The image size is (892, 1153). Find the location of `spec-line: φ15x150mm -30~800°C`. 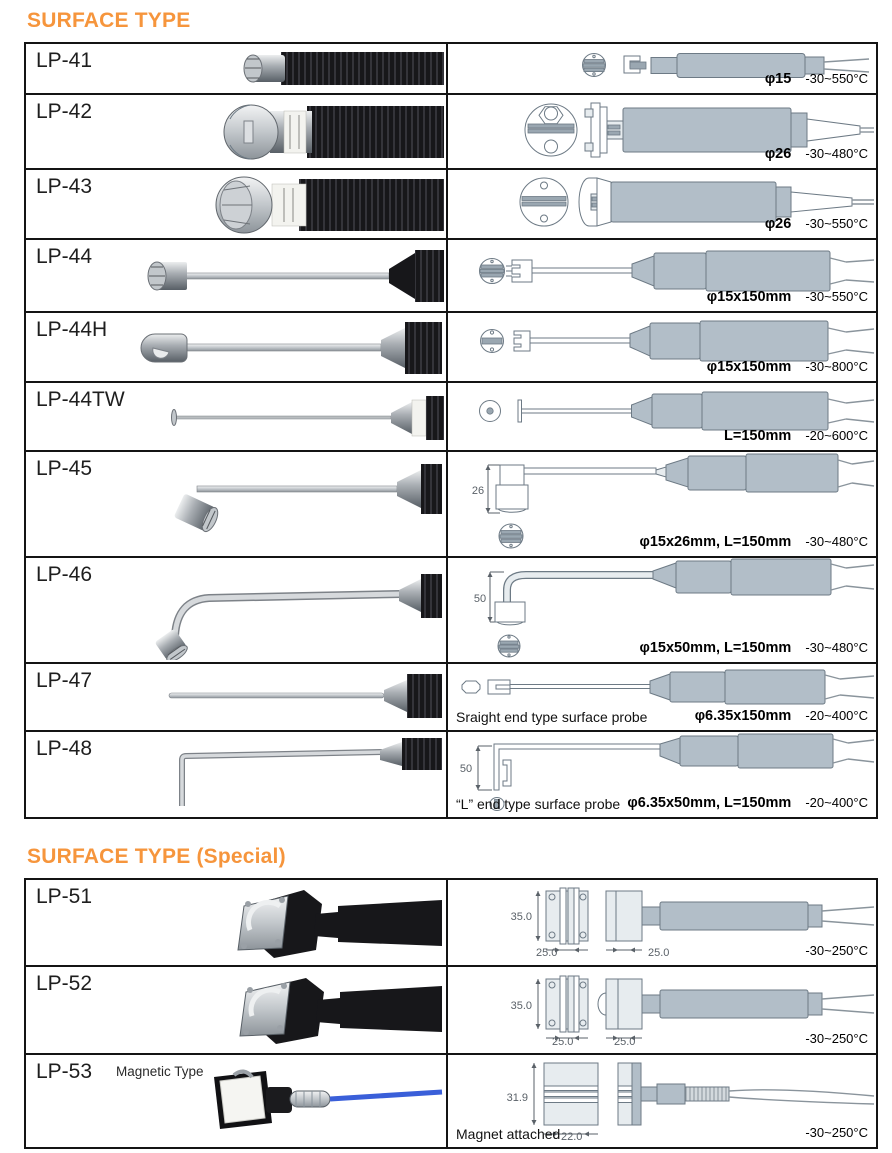

spec-line: φ15x150mm -30~800°C is located at coordinates (787, 367).